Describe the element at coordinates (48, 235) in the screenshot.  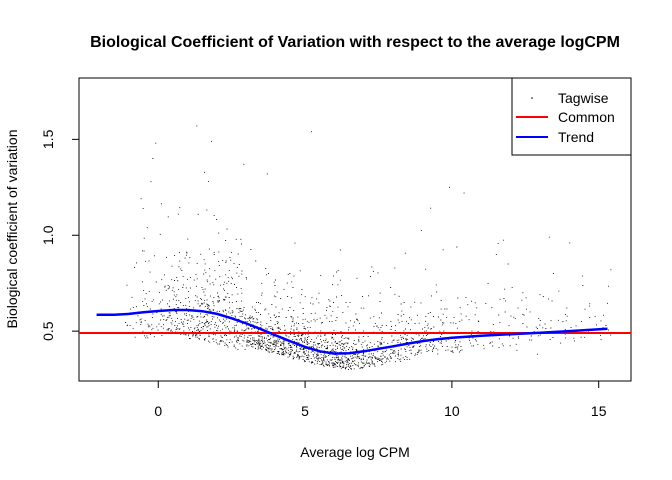
I see `y-tick-label: 1.0` at that location.